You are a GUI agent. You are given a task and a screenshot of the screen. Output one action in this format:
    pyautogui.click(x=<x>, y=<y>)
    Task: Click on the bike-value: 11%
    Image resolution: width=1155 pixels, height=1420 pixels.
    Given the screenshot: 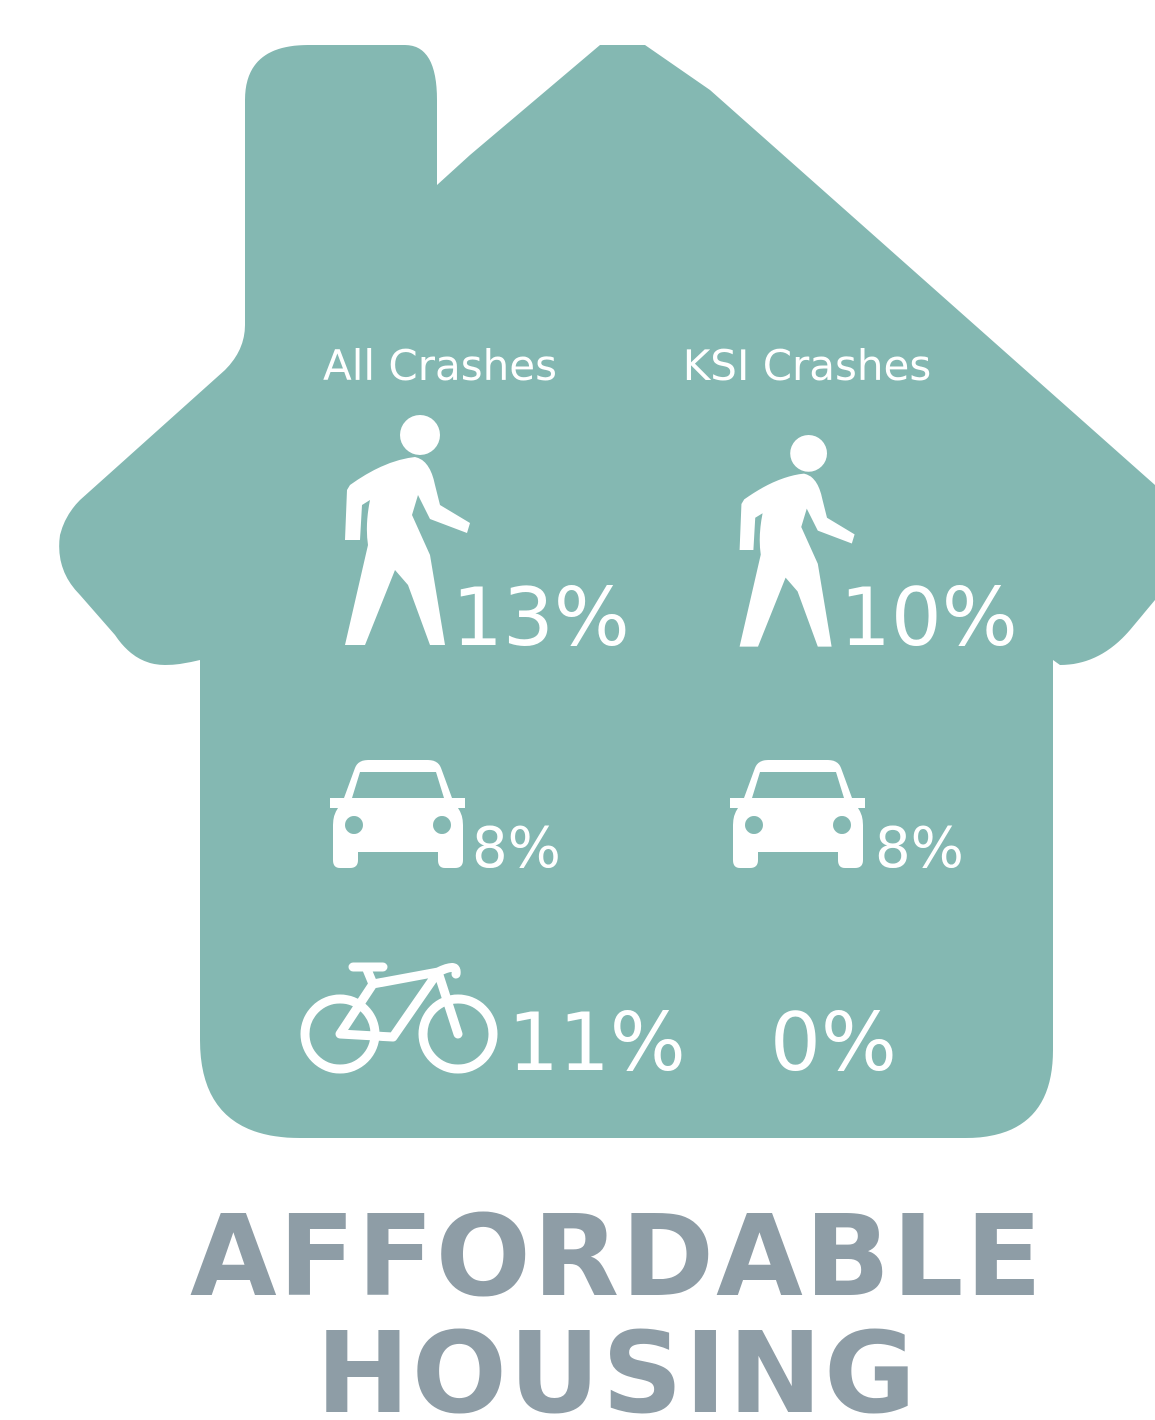 What is the action you would take?
    pyautogui.click(x=597, y=1042)
    